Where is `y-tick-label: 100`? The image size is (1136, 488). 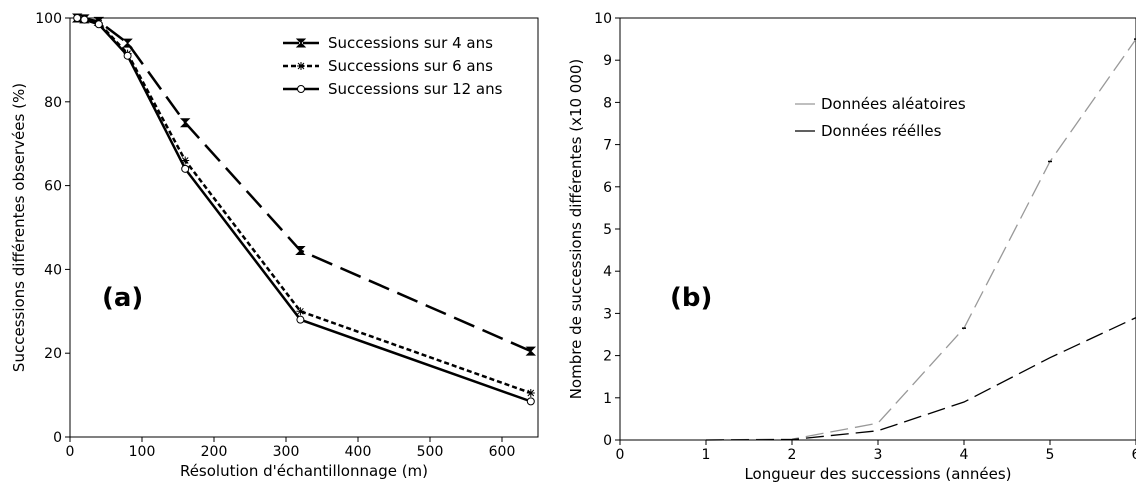 y-tick-label: 100 is located at coordinates (48, 19).